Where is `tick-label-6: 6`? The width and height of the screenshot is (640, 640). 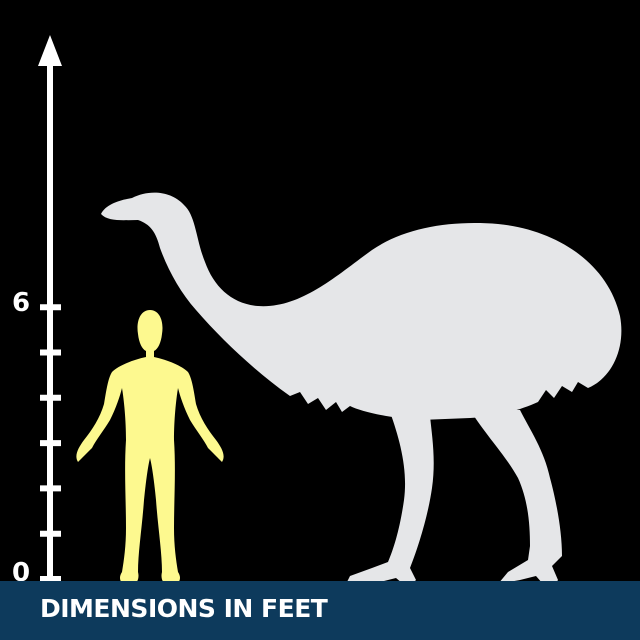
tick-label-6: 6 is located at coordinates (21, 303).